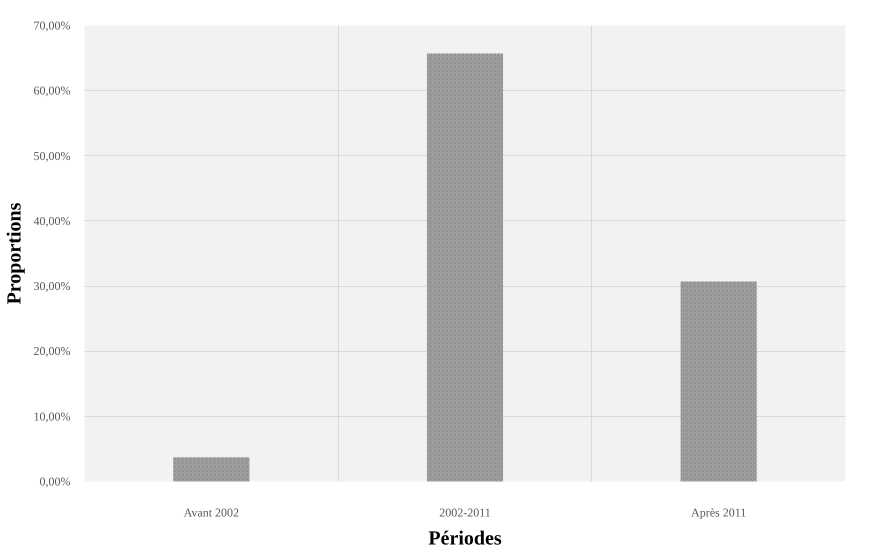  Describe the element at coordinates (465, 513) in the screenshot. I see `x-tick-label: 2002-2011` at that location.